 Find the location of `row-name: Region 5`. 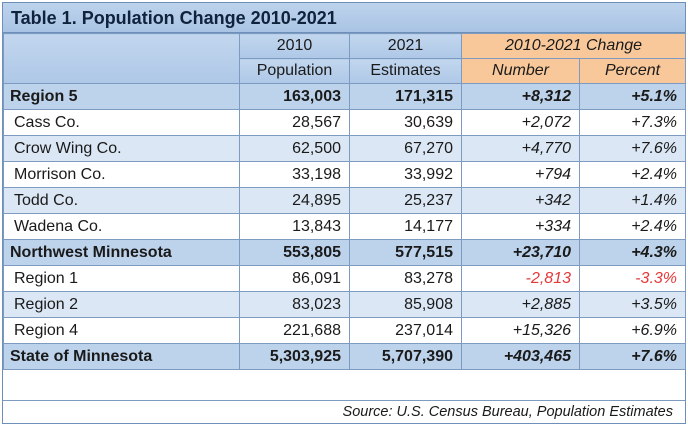

row-name: Region 5 is located at coordinates (121, 96).